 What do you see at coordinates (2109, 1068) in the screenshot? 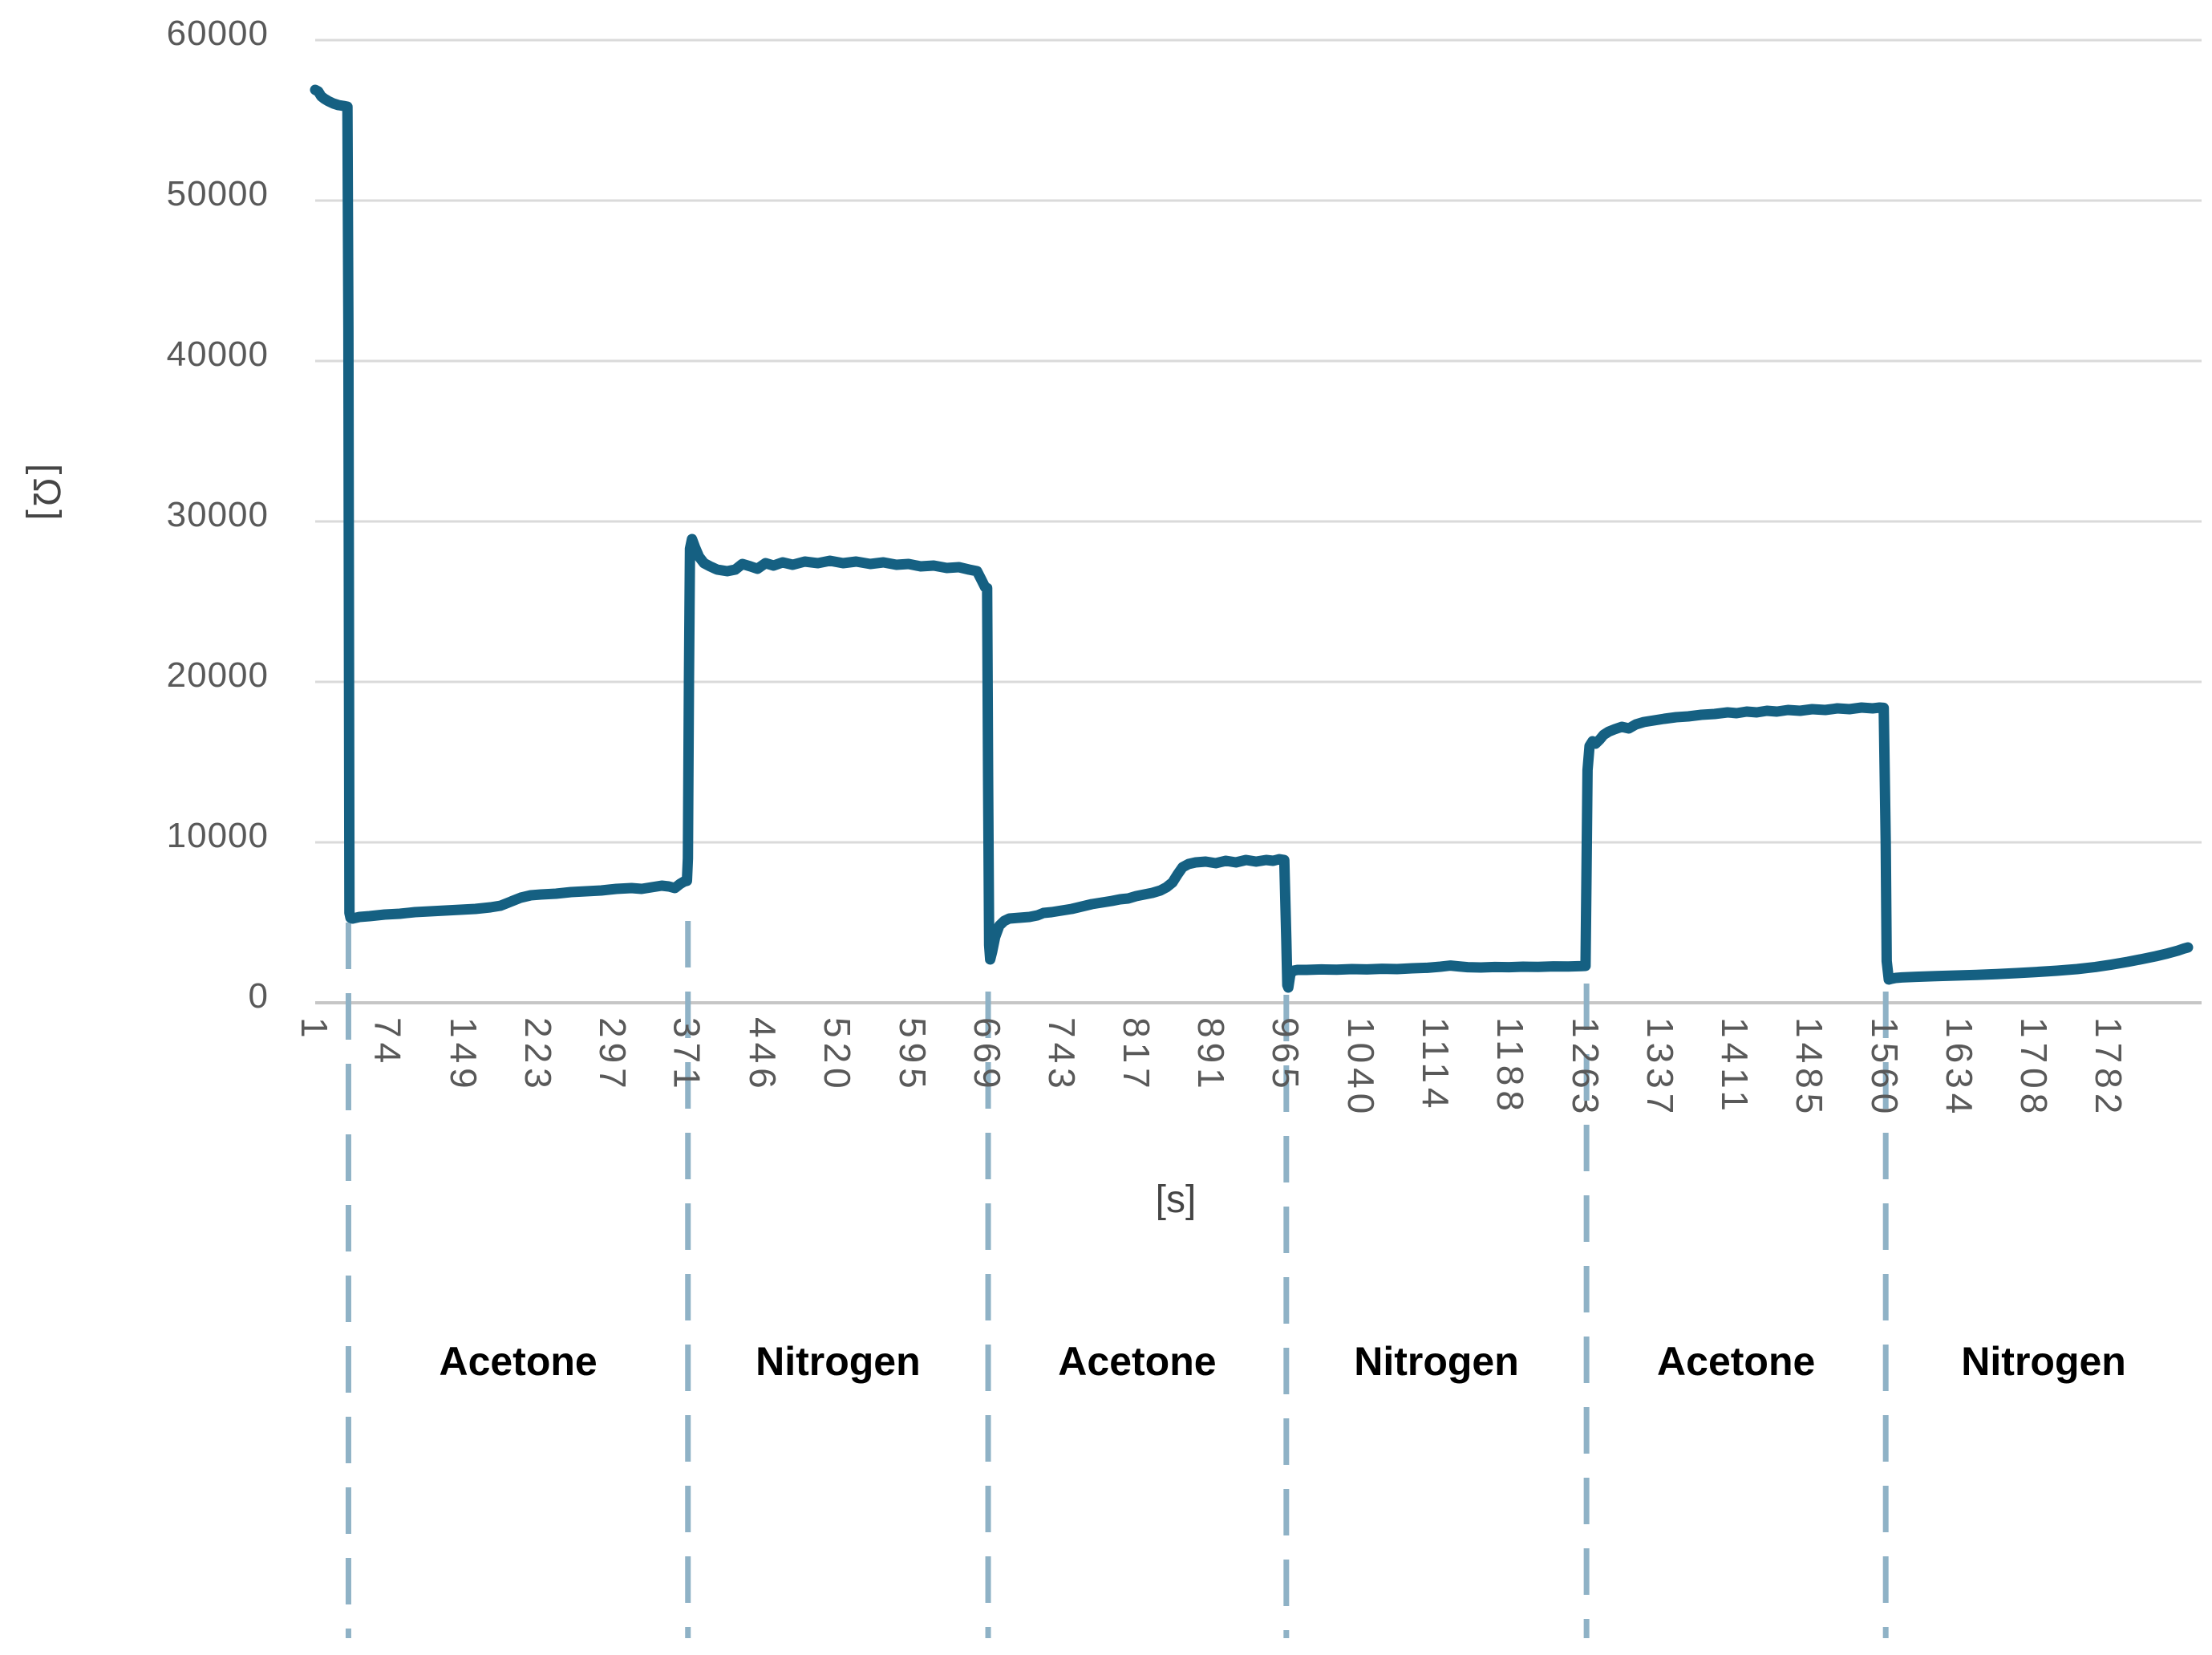
I see `x-tick-label: 1782` at bounding box center [2109, 1068].